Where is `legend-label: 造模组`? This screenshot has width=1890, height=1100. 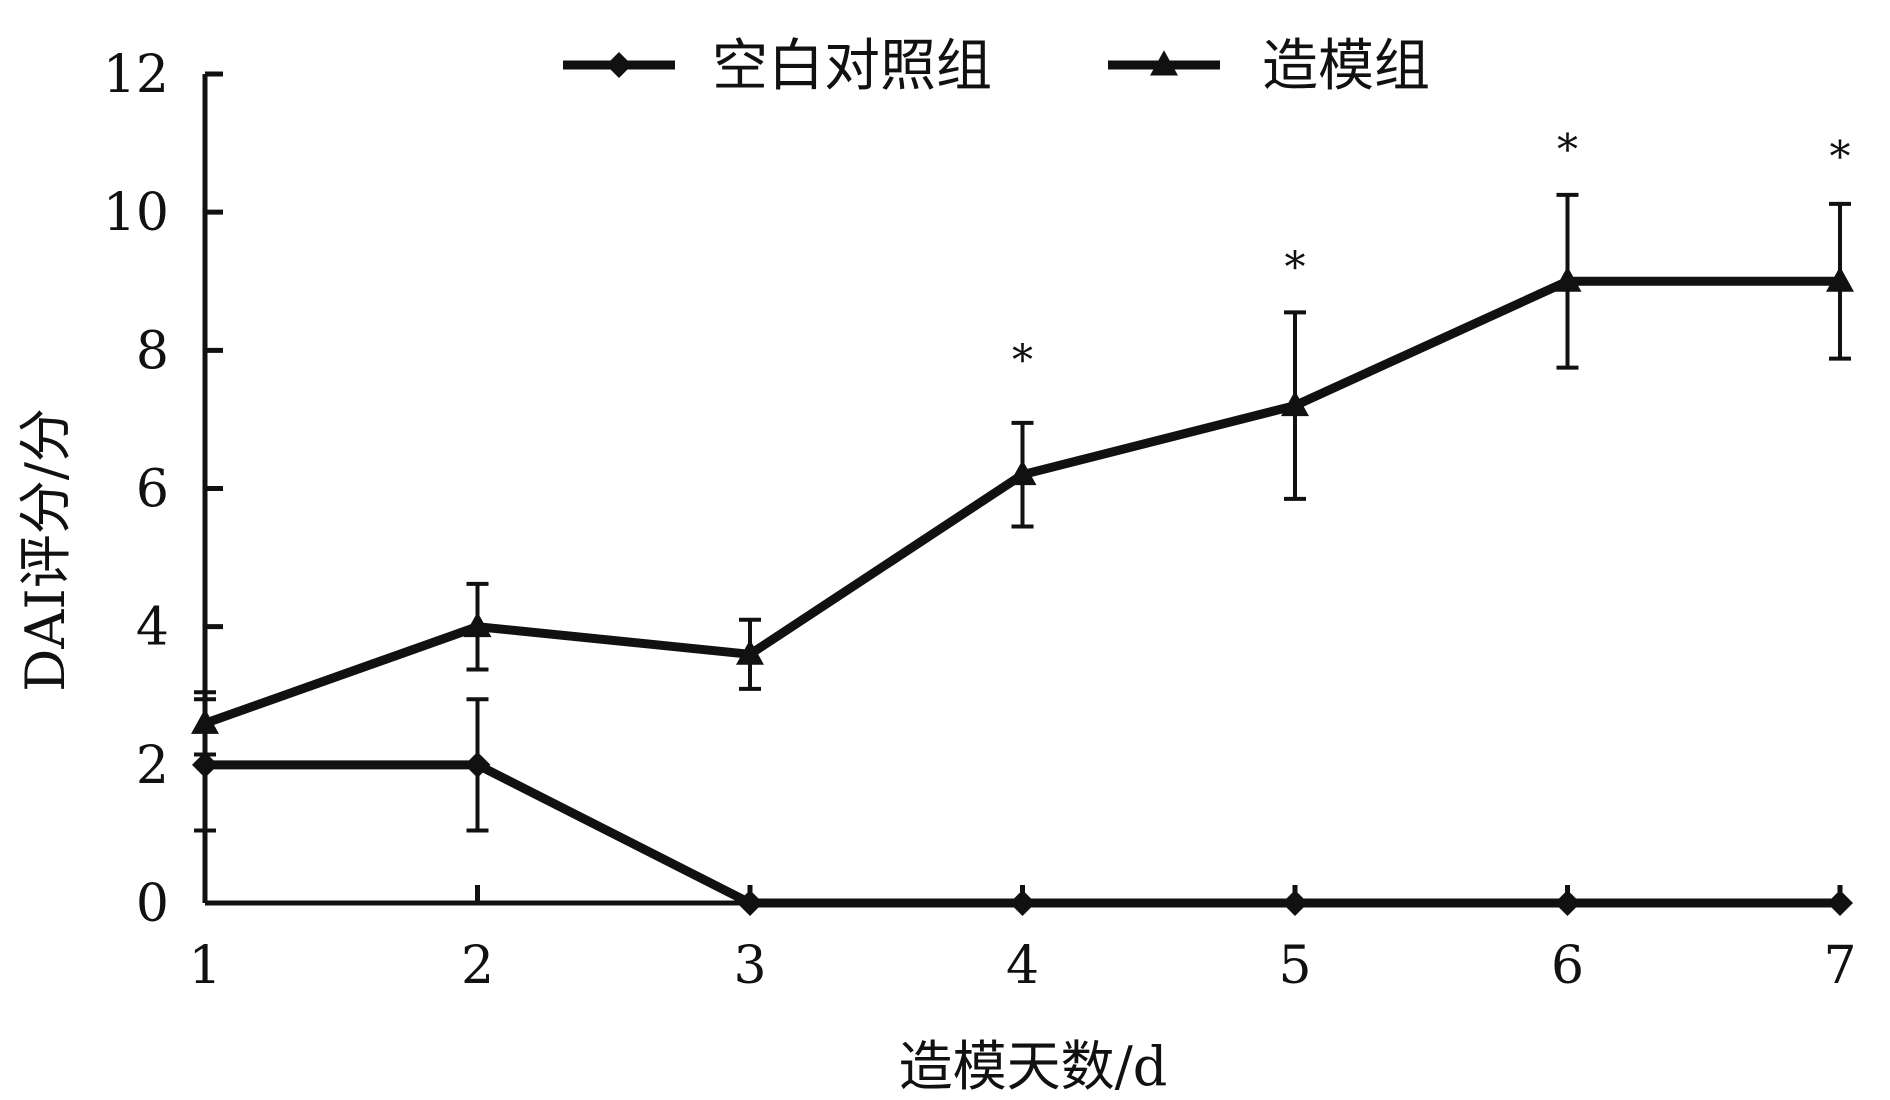
legend-label: 造模组 is located at coordinates (1346, 66).